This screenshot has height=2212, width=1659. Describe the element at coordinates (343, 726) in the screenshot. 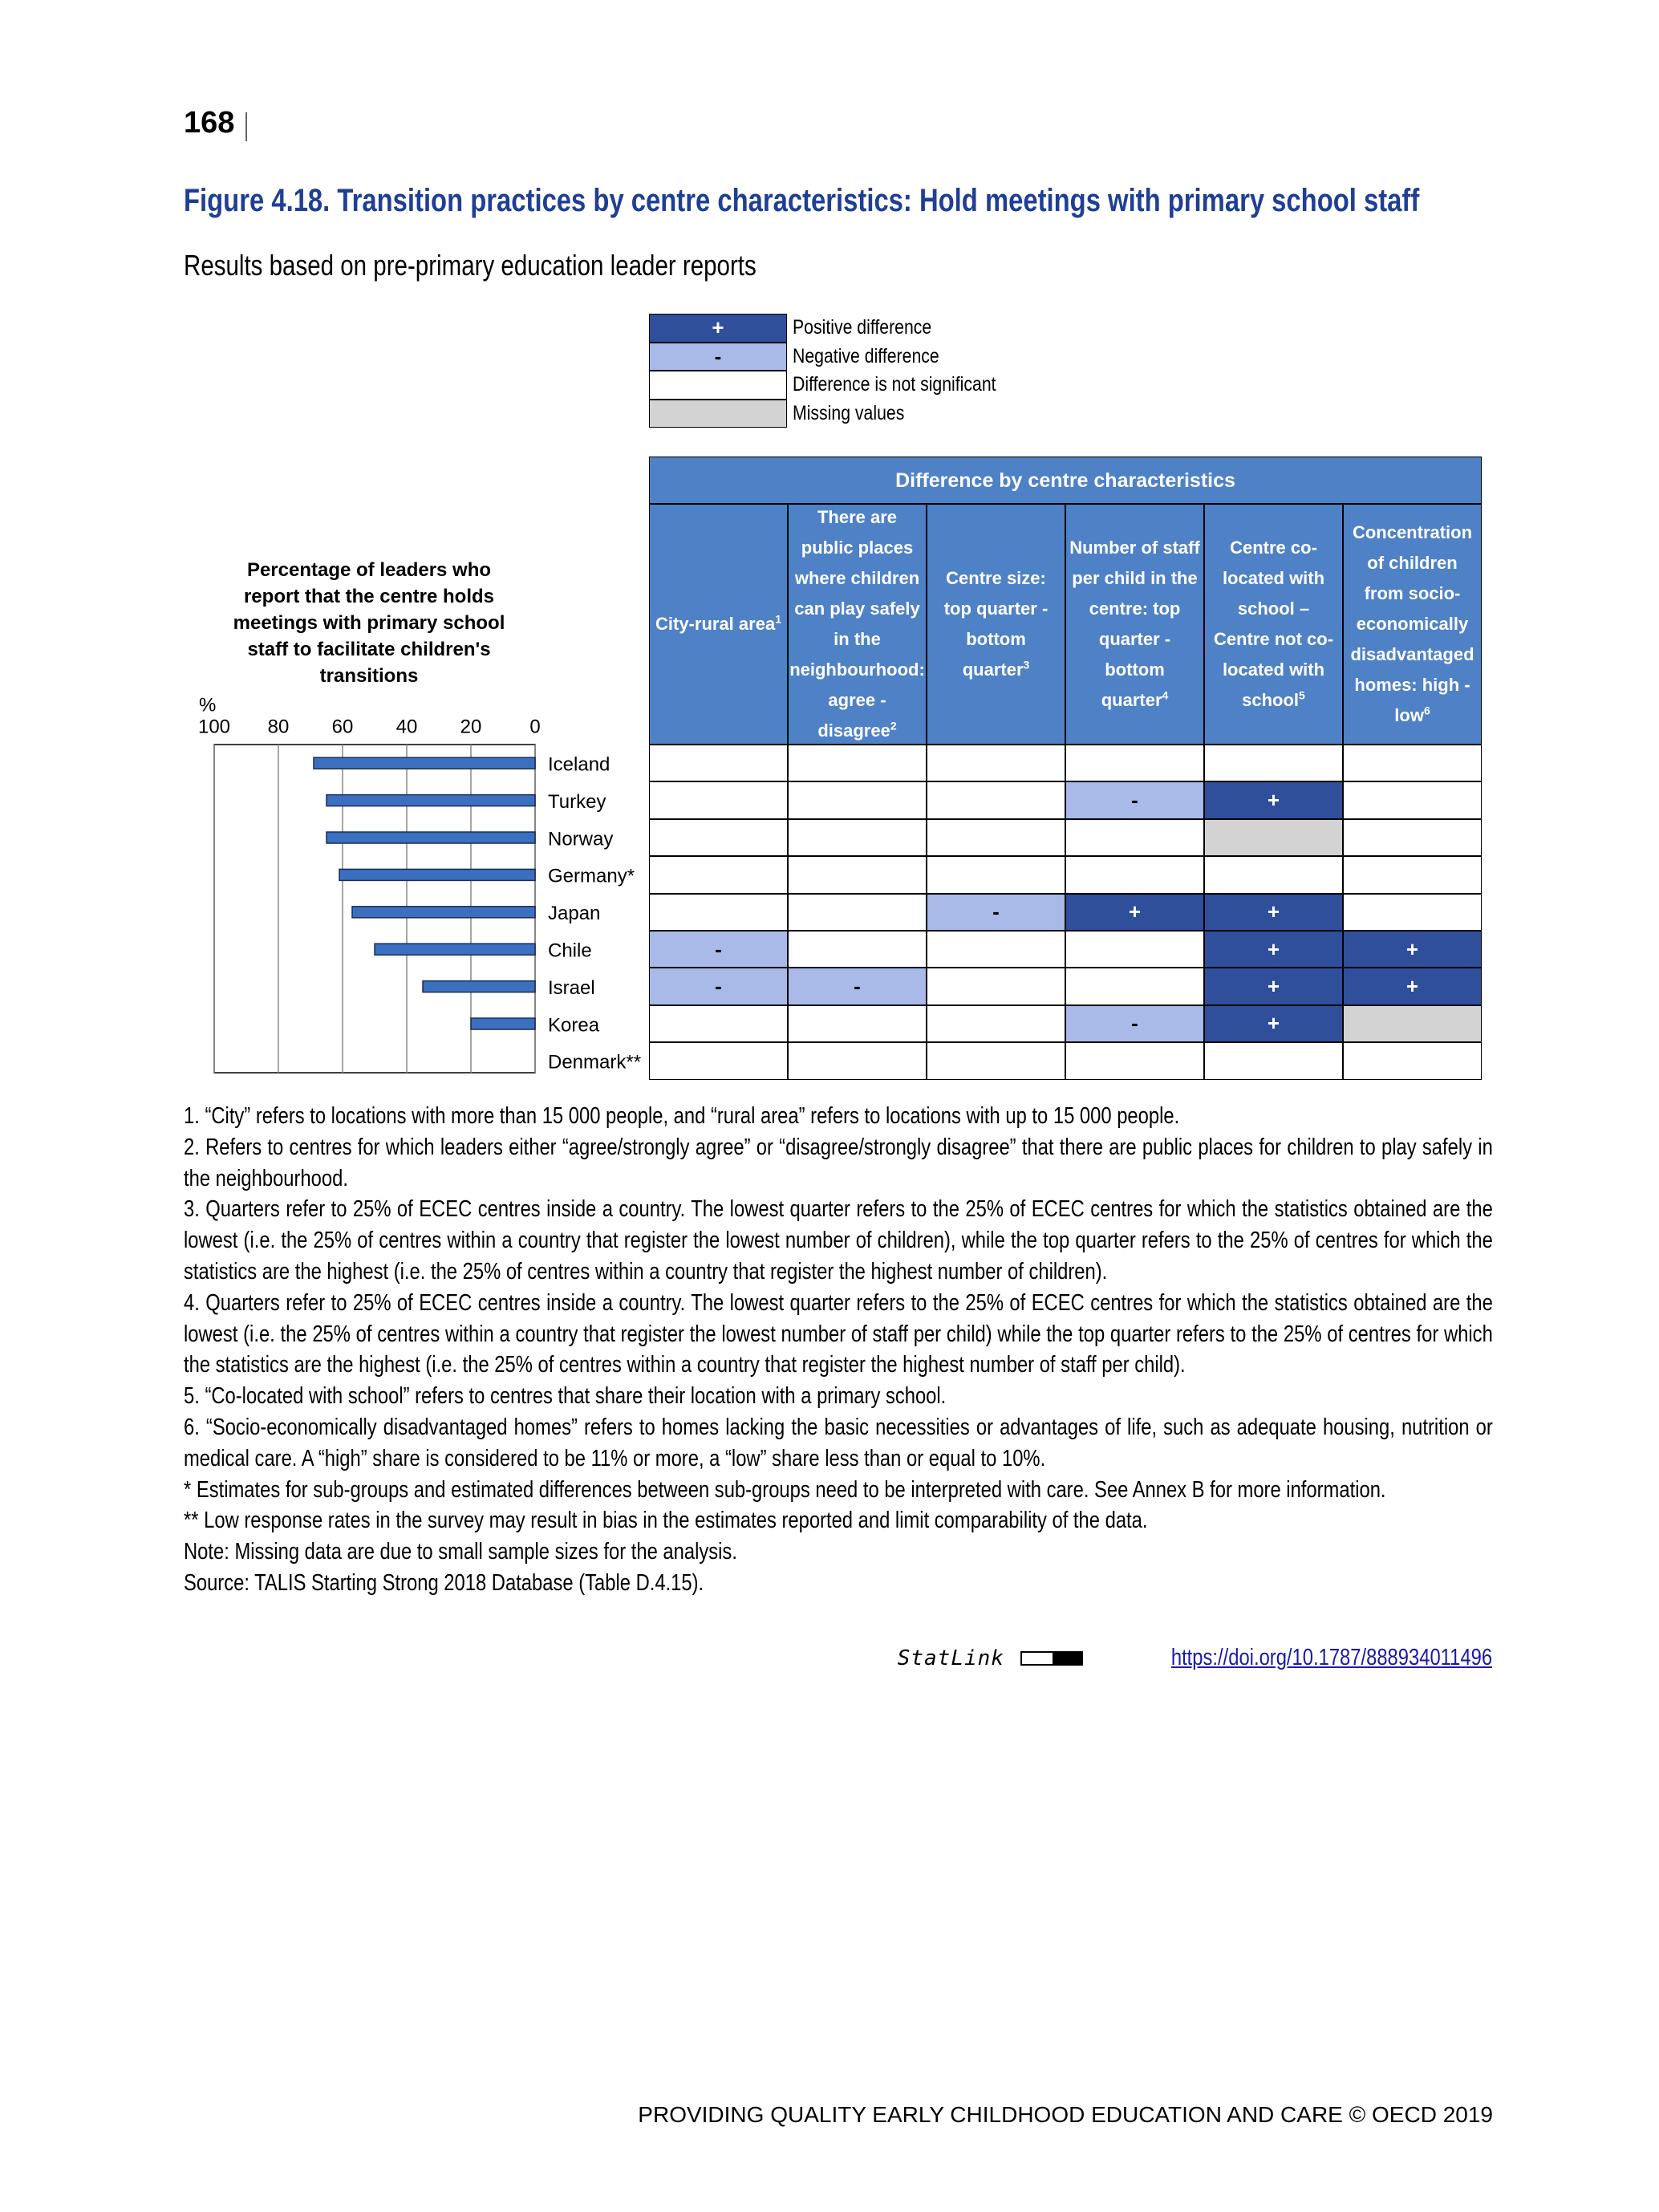

I see `x-tick-label: 60` at that location.